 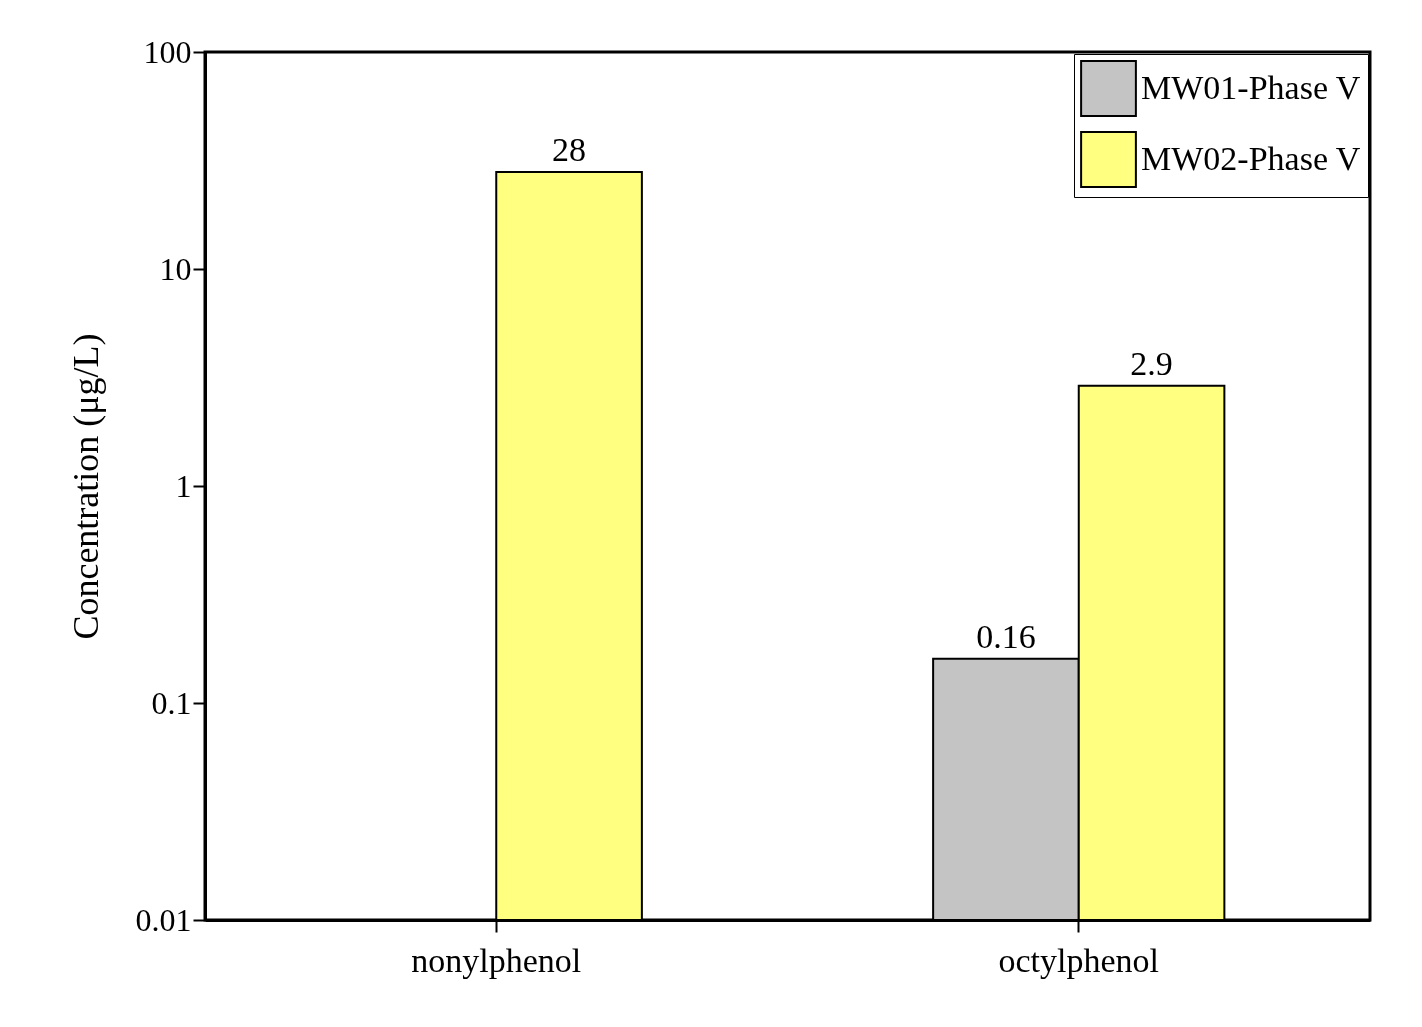 I want to click on data-label: 2.9, so click(x=1151, y=363).